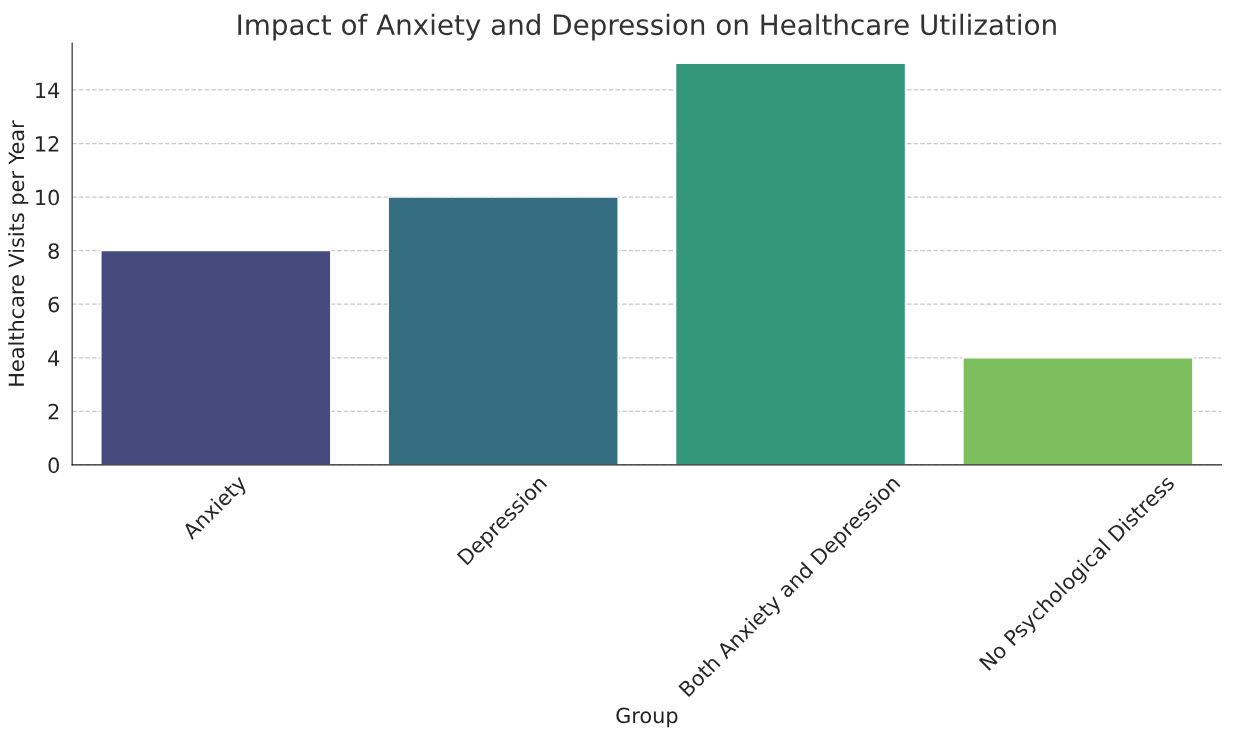 The width and height of the screenshot is (1244, 731). Describe the element at coordinates (54, 358) in the screenshot. I see `y-tick-label: 4` at that location.